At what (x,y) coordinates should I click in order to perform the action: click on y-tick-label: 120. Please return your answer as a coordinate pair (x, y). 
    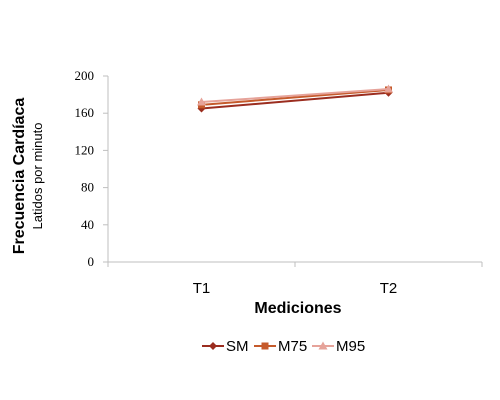
    Looking at the image, I should click on (85, 149).